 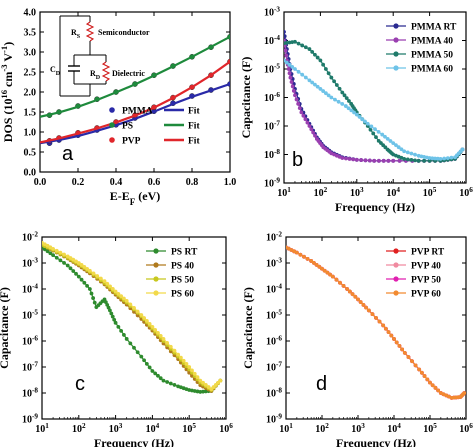 What do you see at coordinates (40, 182) in the screenshot?
I see `x-tick-label: 0.0` at bounding box center [40, 182].